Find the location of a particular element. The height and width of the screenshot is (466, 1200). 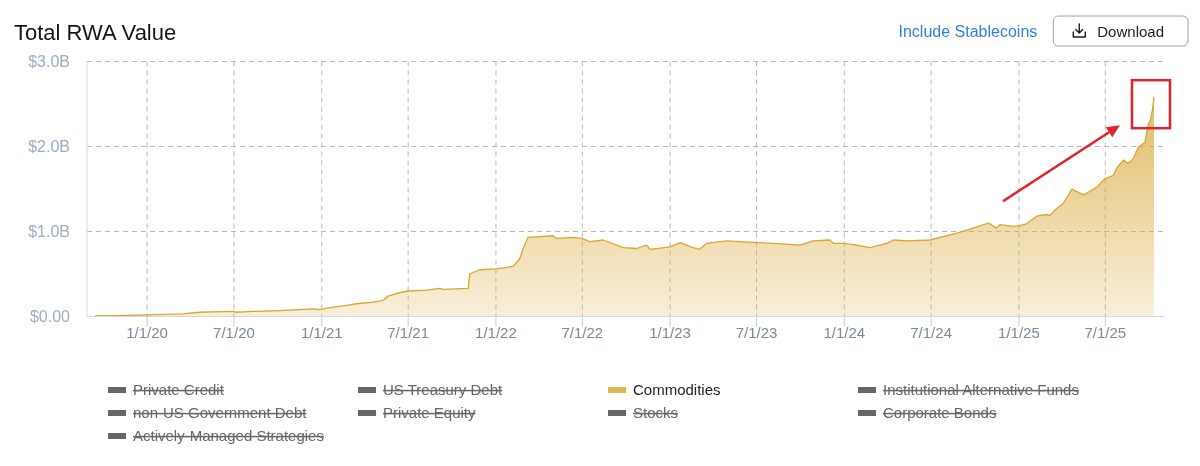

x-tick-label: 7/1/24 is located at coordinates (931, 332).